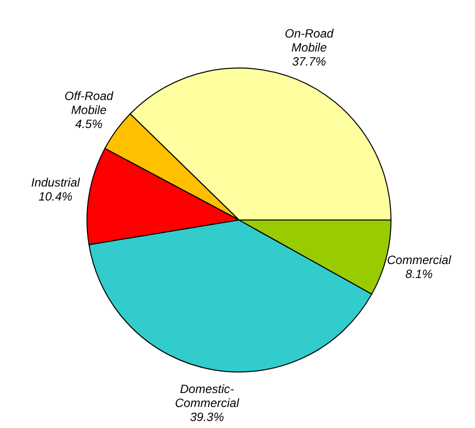  What do you see at coordinates (89, 124) in the screenshot?
I see `data-label: 4.5%` at bounding box center [89, 124].